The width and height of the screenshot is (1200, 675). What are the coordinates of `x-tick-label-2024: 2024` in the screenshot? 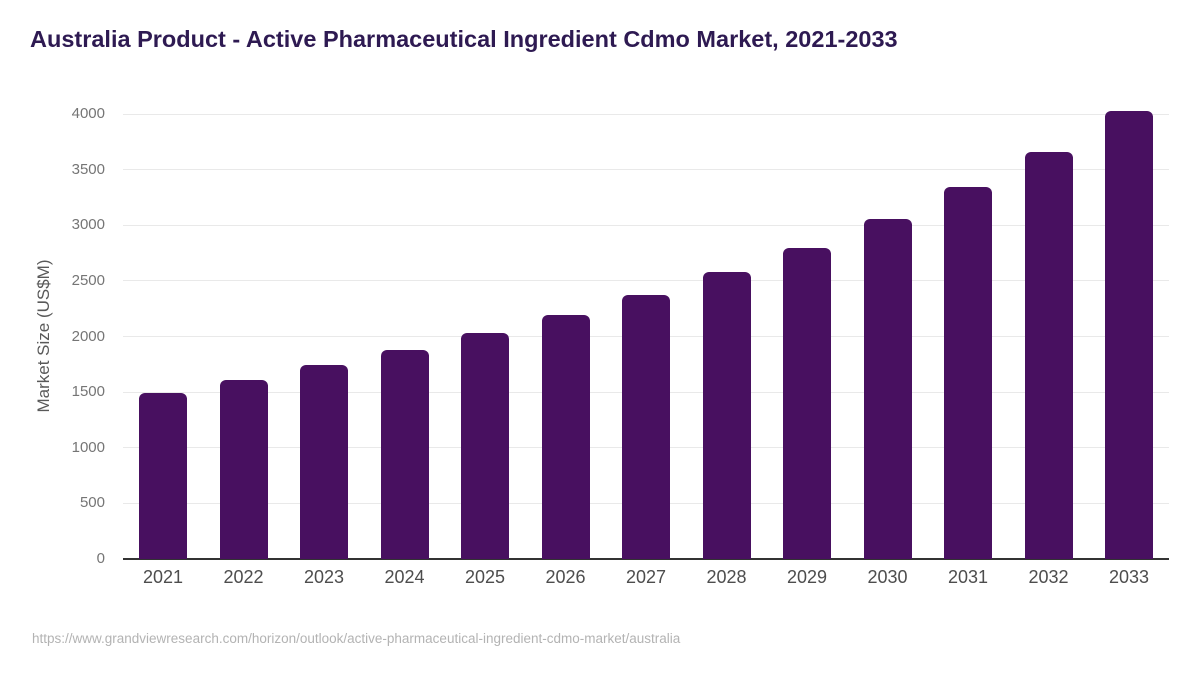 It's located at (404, 577).